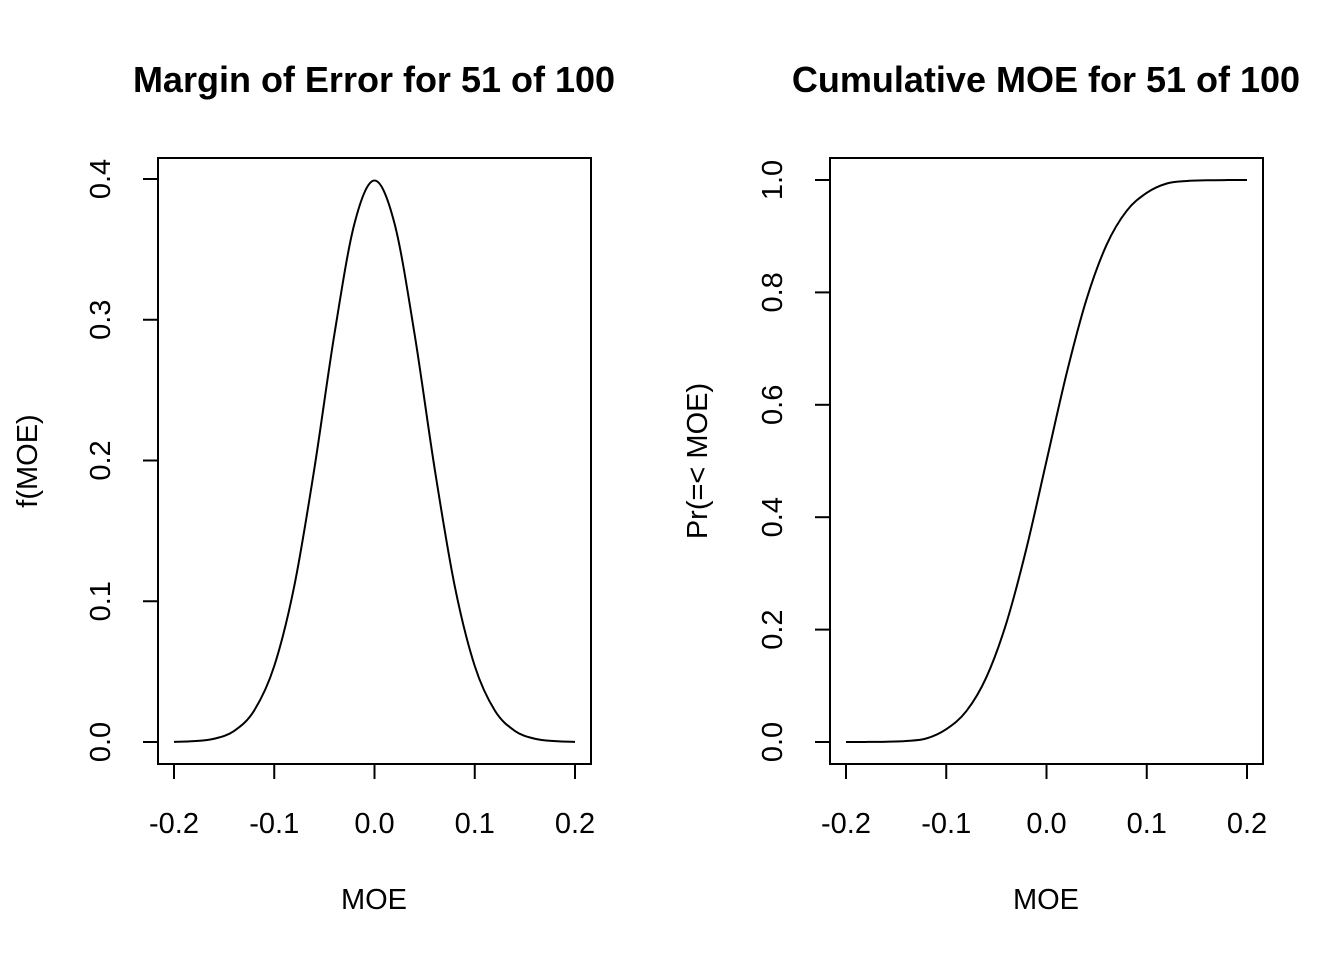 The image size is (1344, 960). What do you see at coordinates (1044, 802) in the screenshot?
I see `cumulative-x-ticks: -0.2 -0.1 0.0 0.1 0.2` at bounding box center [1044, 802].